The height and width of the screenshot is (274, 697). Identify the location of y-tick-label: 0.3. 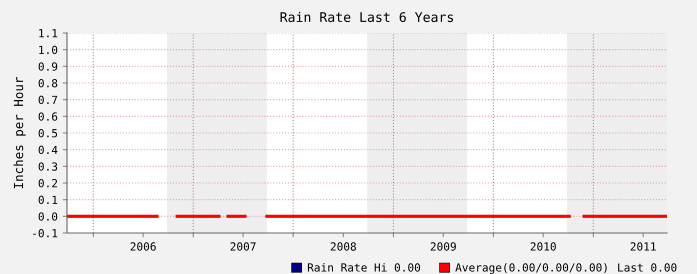
(48, 166).